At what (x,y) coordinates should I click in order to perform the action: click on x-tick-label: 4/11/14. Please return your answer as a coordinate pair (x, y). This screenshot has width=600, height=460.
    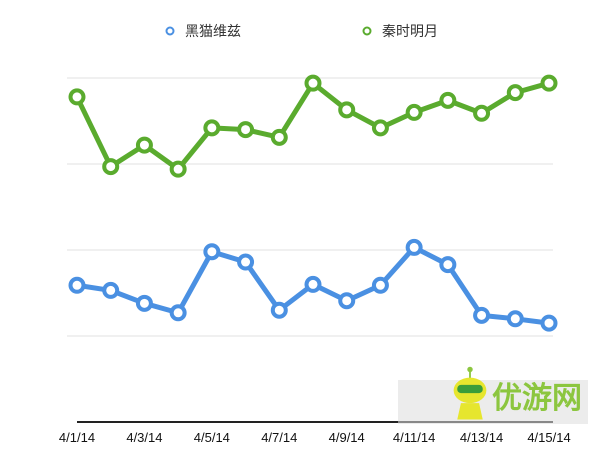
    Looking at the image, I should click on (414, 437).